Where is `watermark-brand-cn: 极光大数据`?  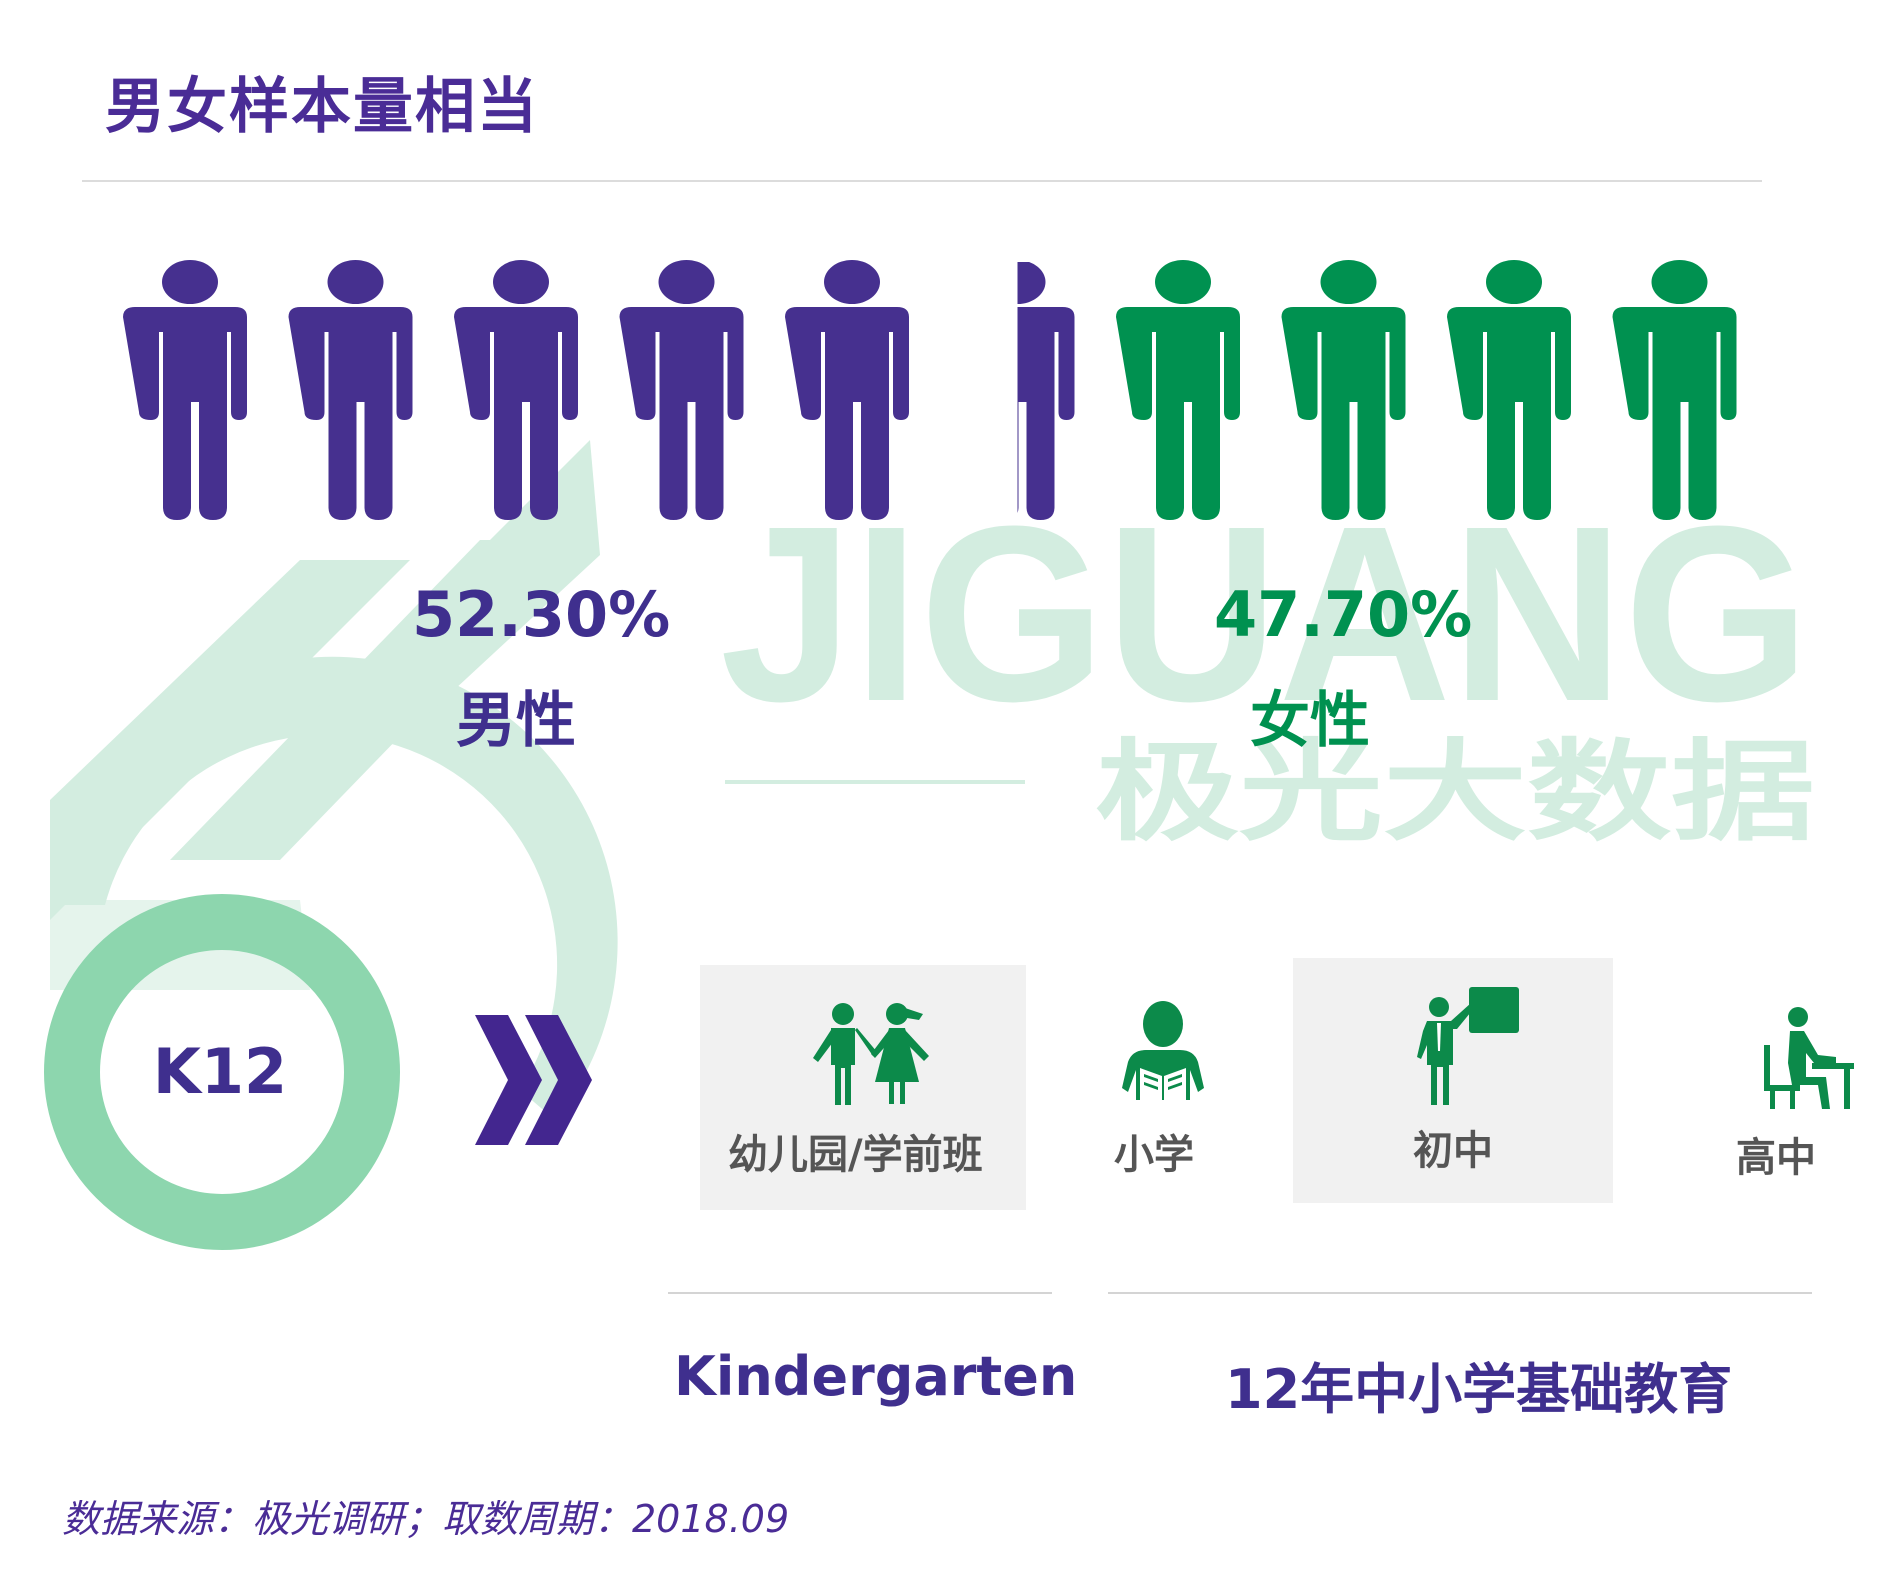
watermark-brand-cn: 极光大数据 is located at coordinates (1455, 792).